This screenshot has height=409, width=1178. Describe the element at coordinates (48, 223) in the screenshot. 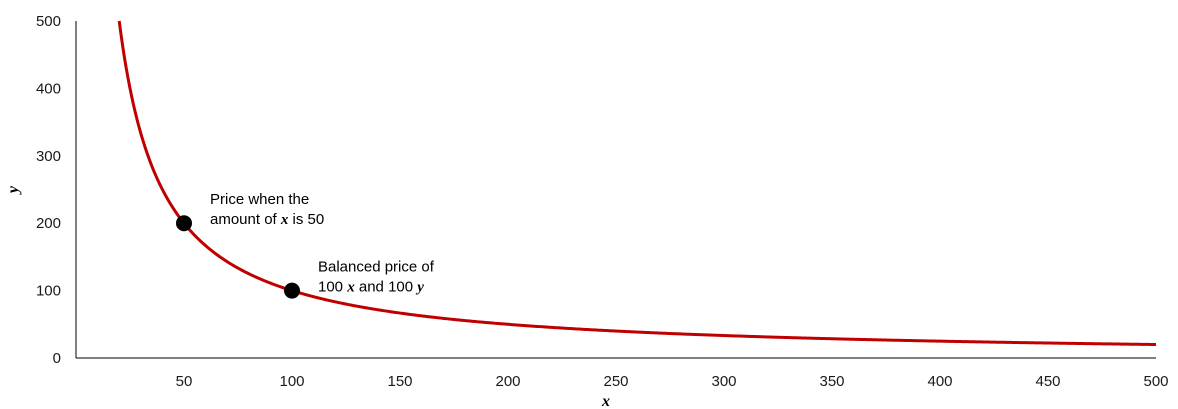

I see `y-tick-label: 200` at that location.